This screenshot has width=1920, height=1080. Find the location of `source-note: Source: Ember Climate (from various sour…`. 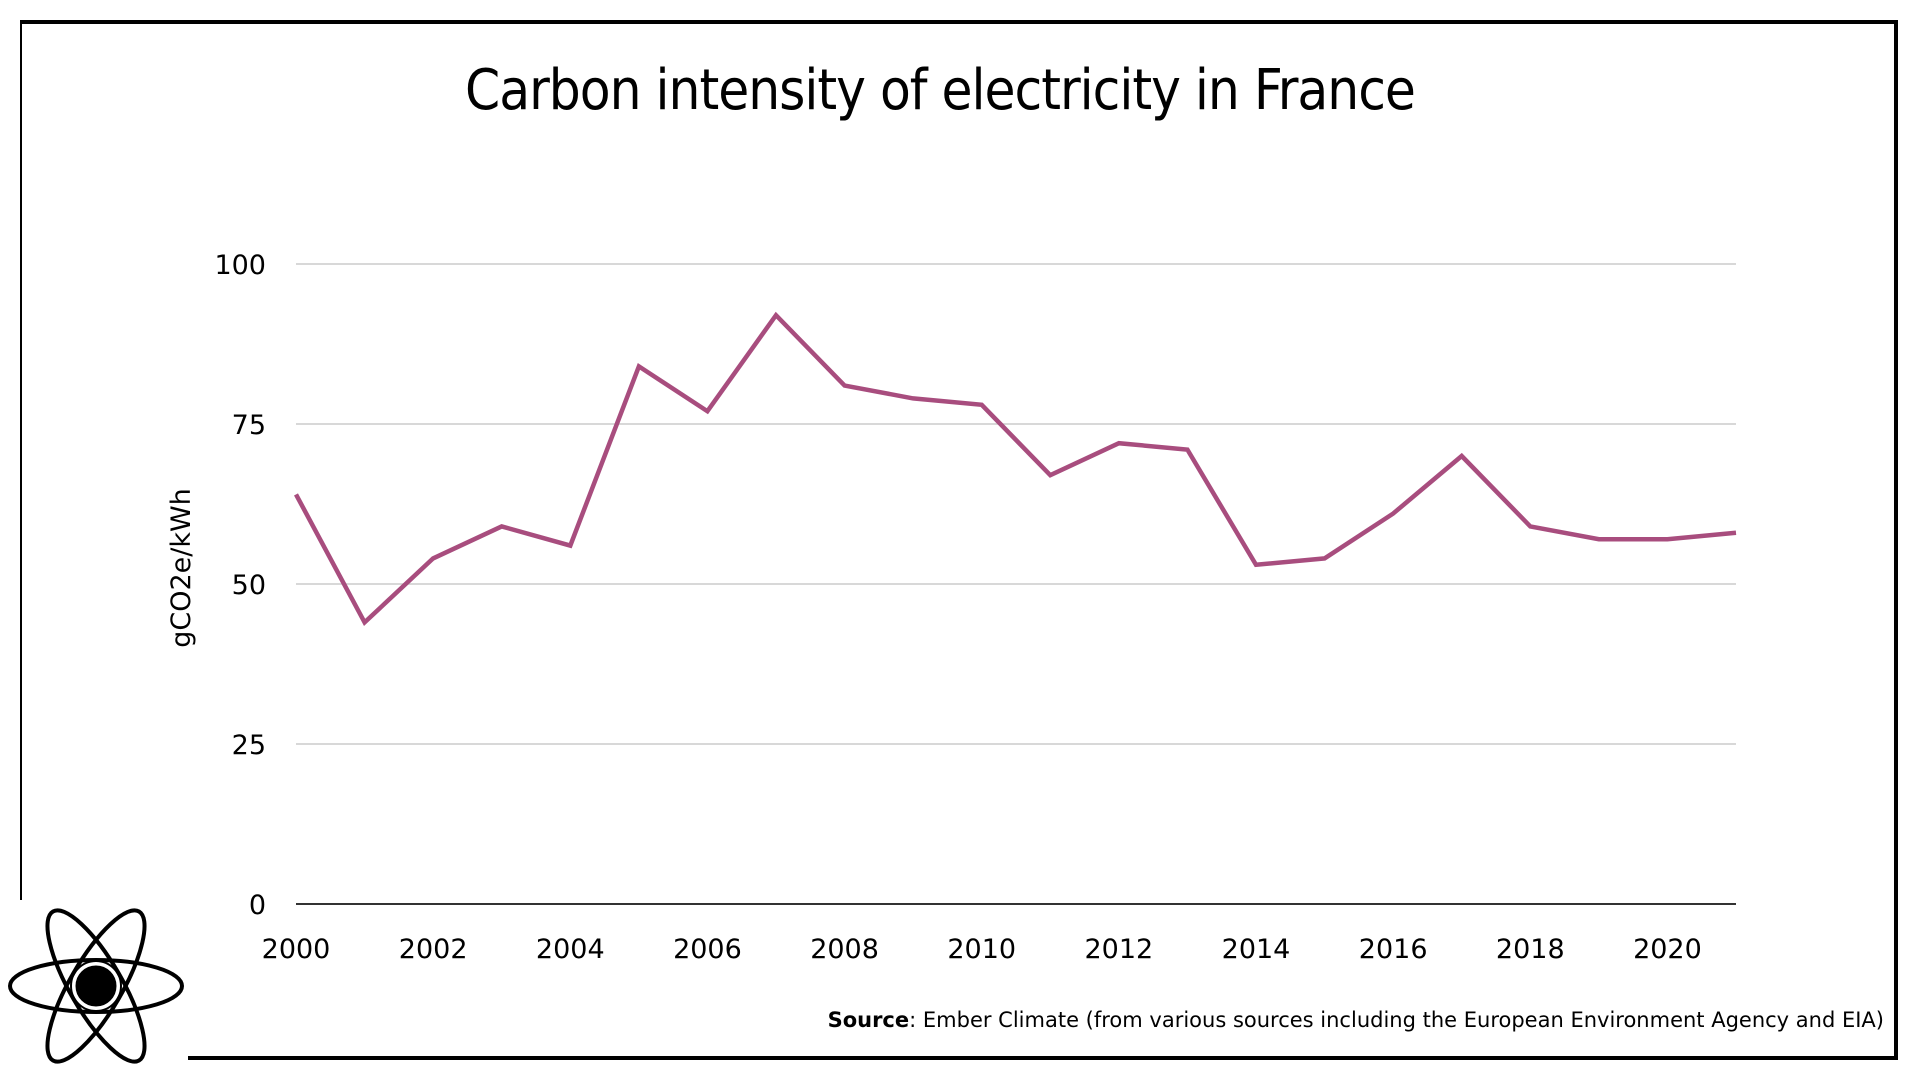

source-note: Source: Ember Climate (from various sour… is located at coordinates (1356, 1020).